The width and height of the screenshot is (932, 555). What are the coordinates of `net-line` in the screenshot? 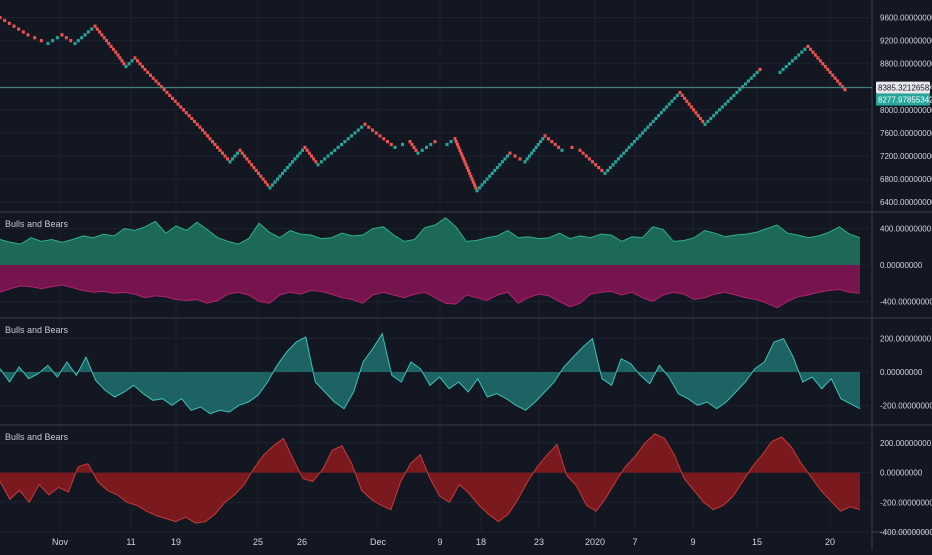 It's located at (430, 373).